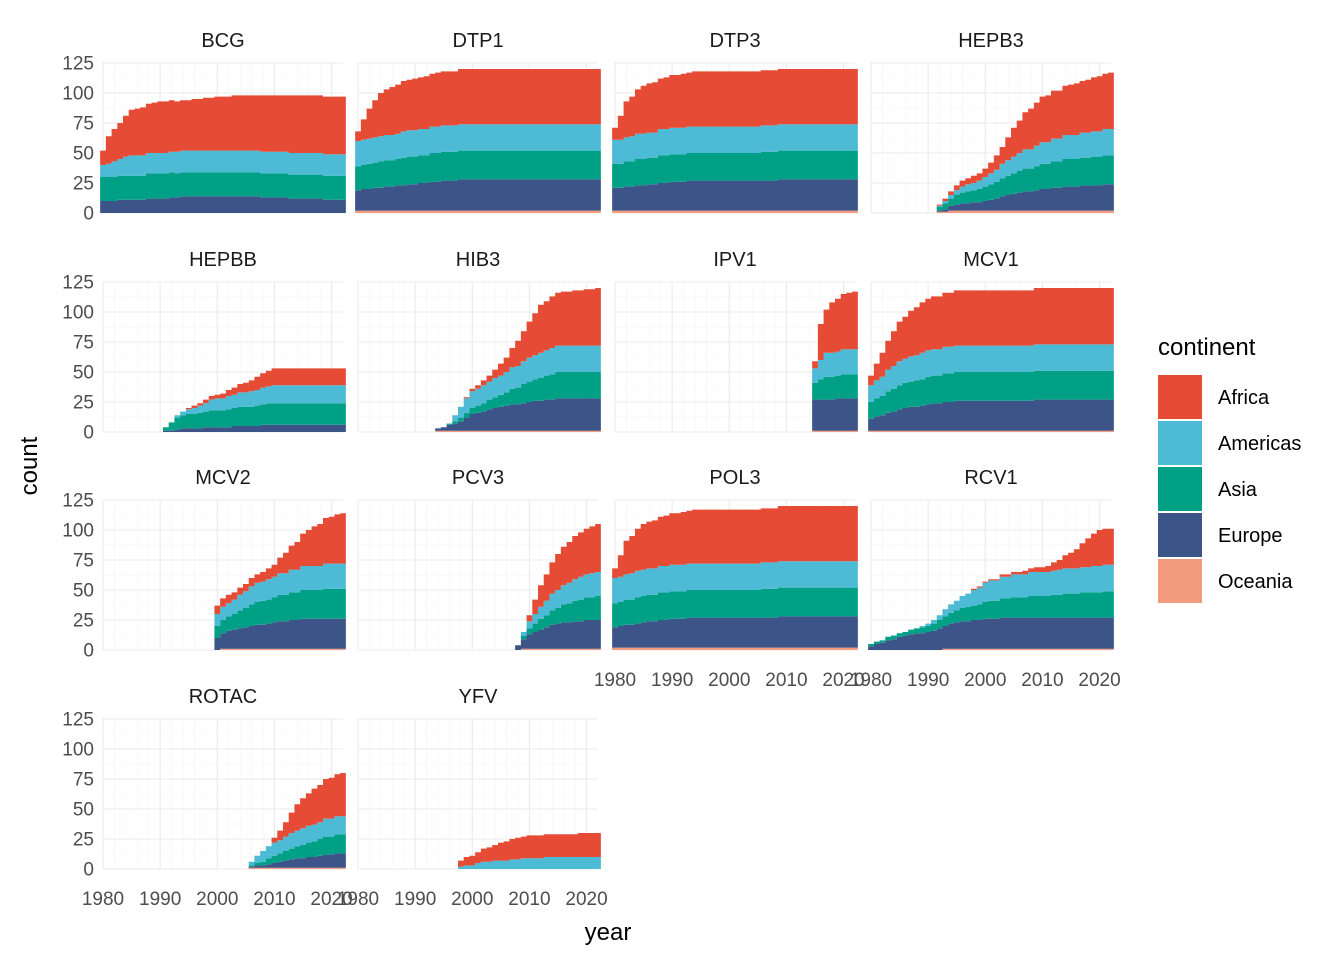  Describe the element at coordinates (1229, 443) in the screenshot. I see `legend-item-americas: Americas` at that location.